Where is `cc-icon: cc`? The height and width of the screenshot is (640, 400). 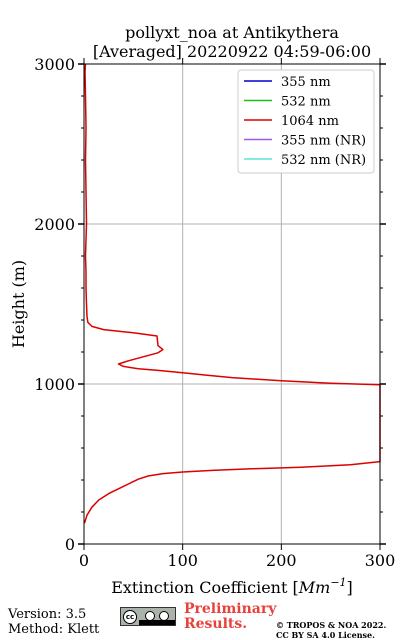
cc-icon: cc is located at coordinates (130, 617).